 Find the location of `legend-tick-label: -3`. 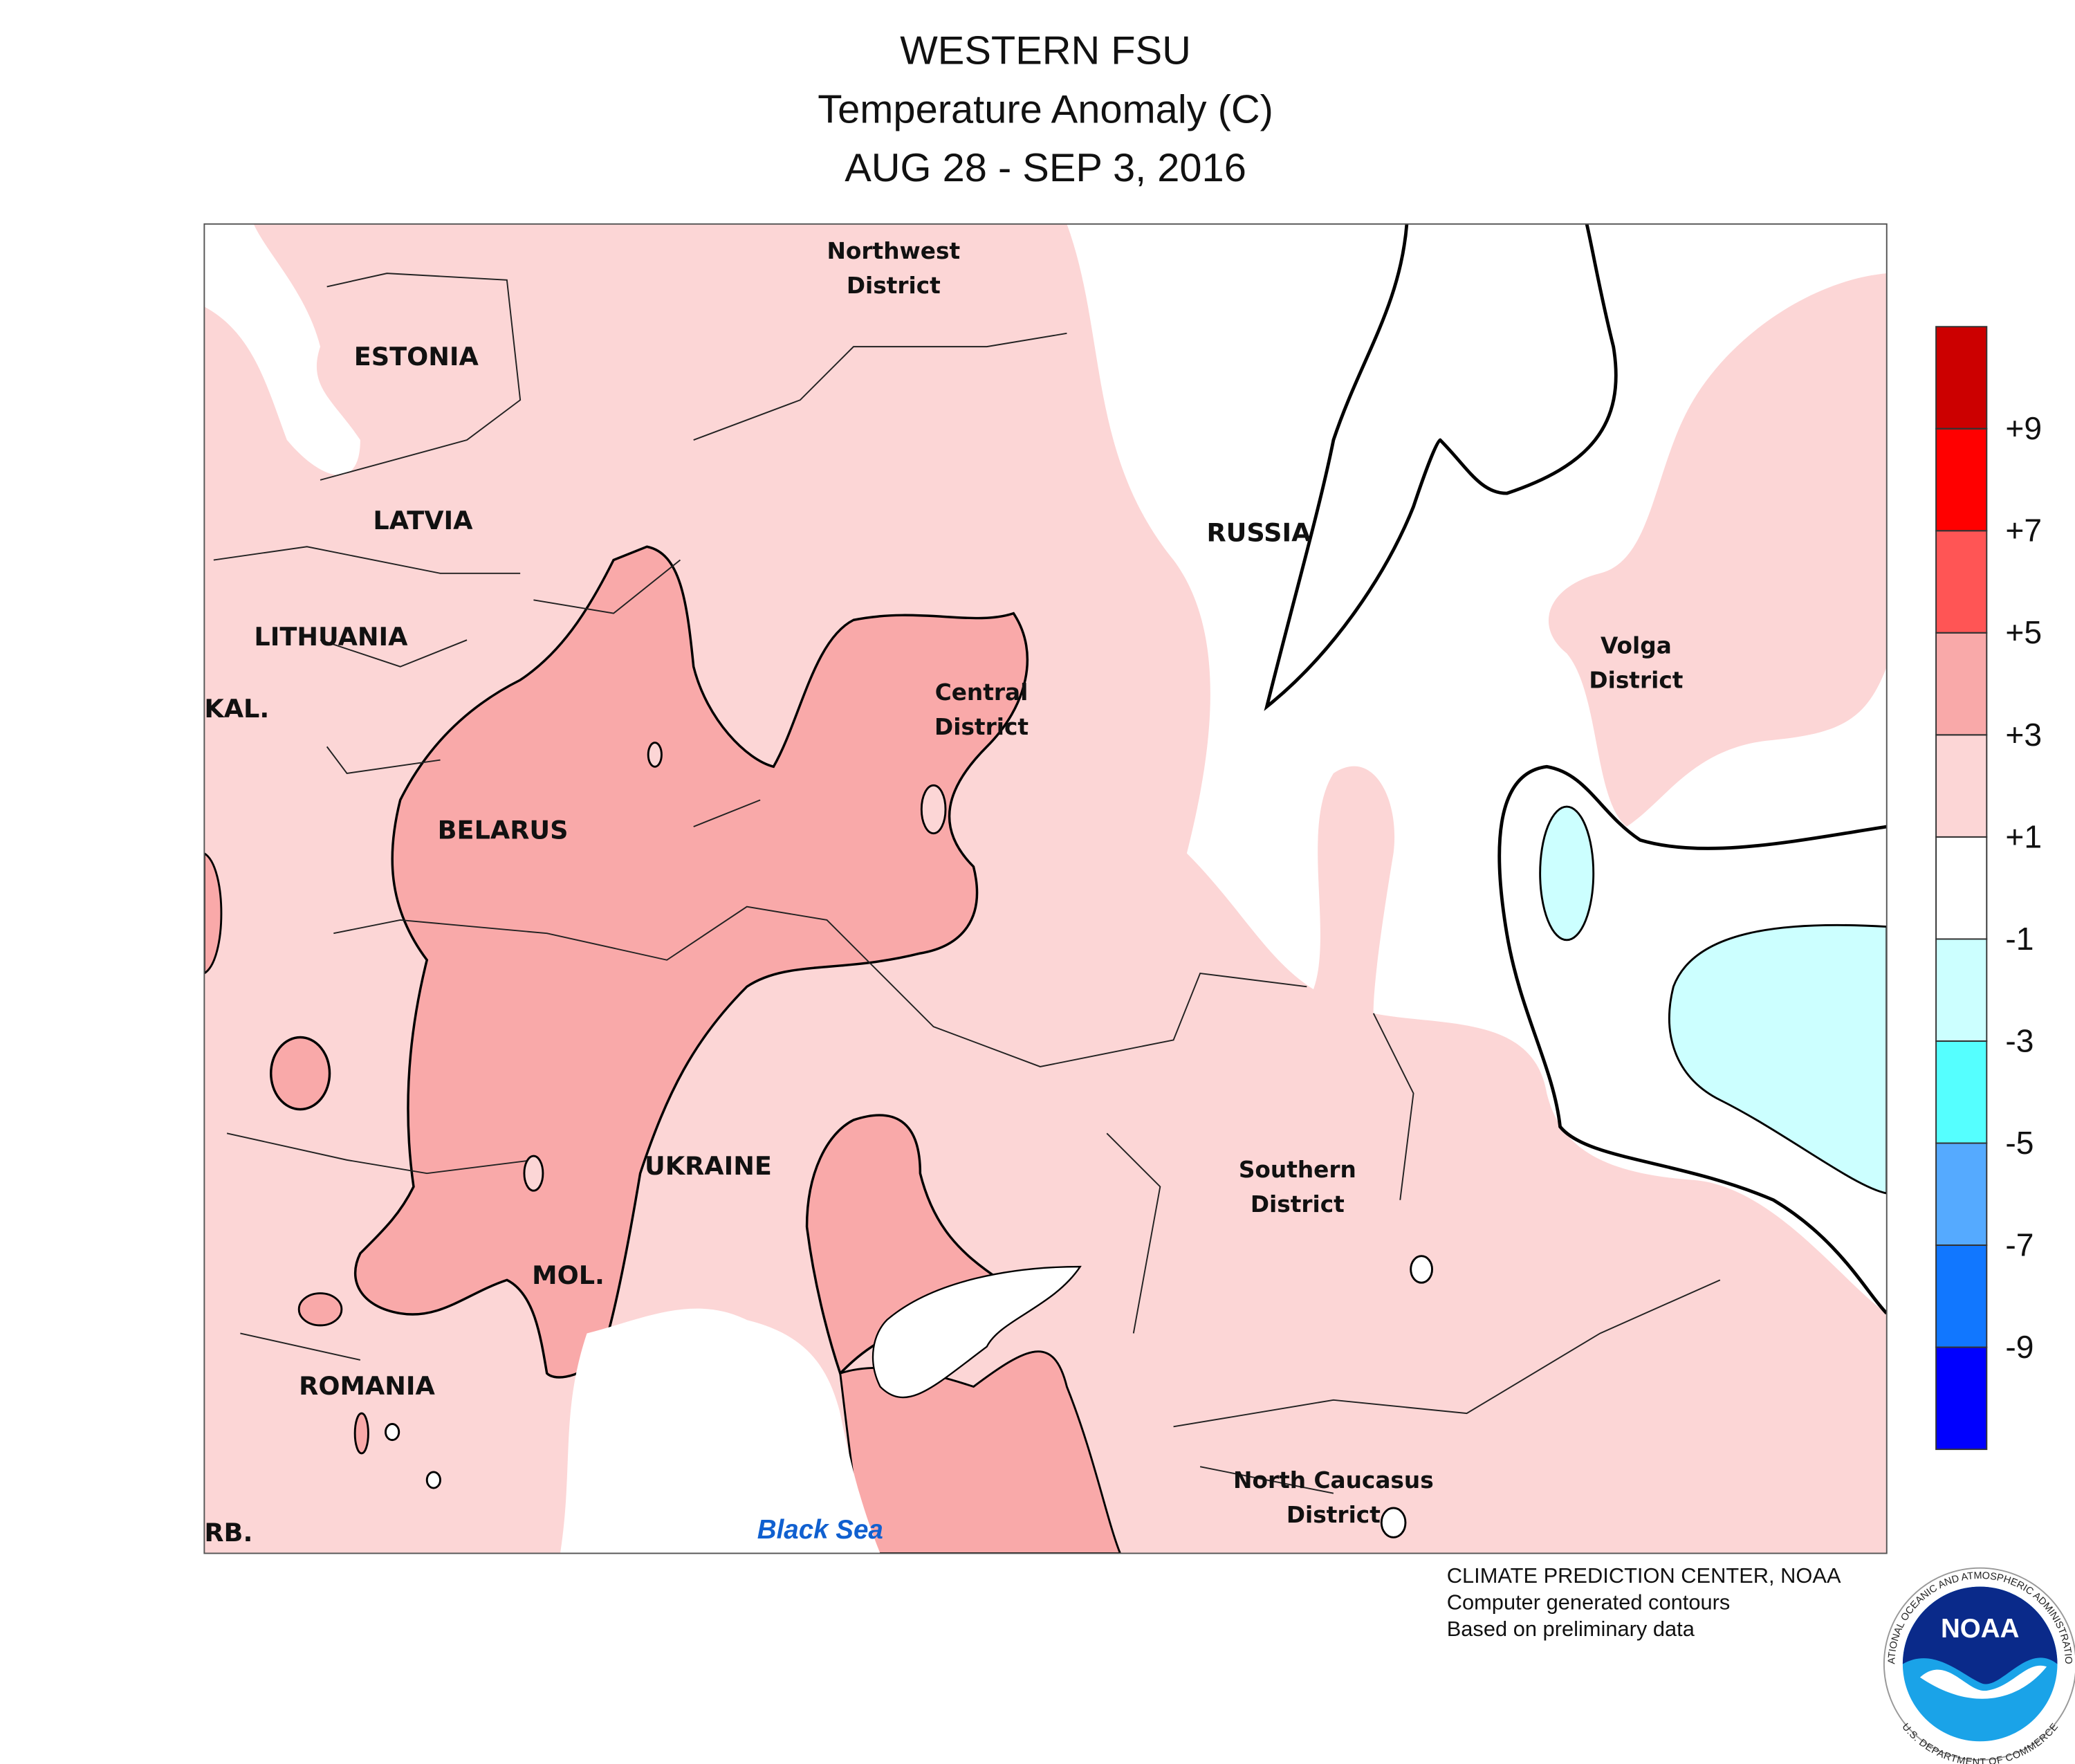

legend-tick-label: -3 is located at coordinates (2019, 1040).